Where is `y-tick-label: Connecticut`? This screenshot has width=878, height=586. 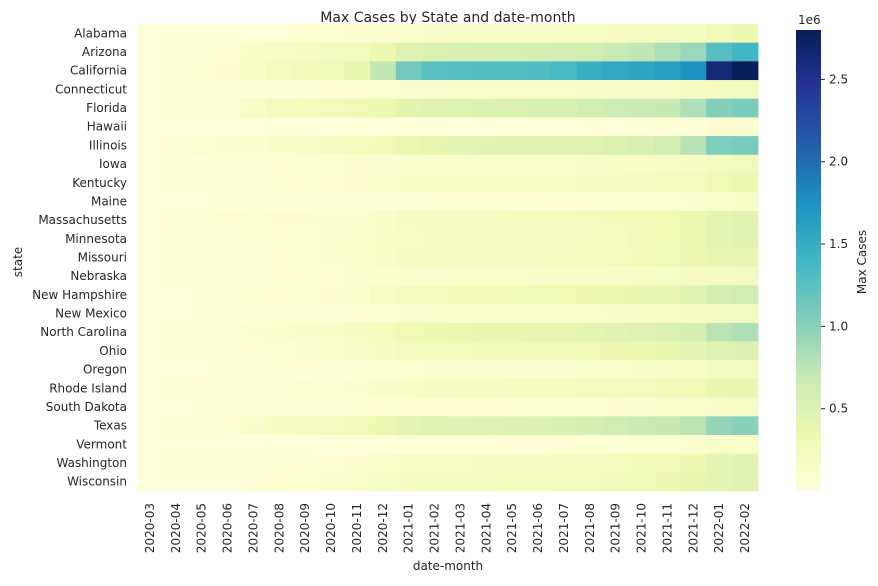
y-tick-label: Connecticut is located at coordinates (91, 89).